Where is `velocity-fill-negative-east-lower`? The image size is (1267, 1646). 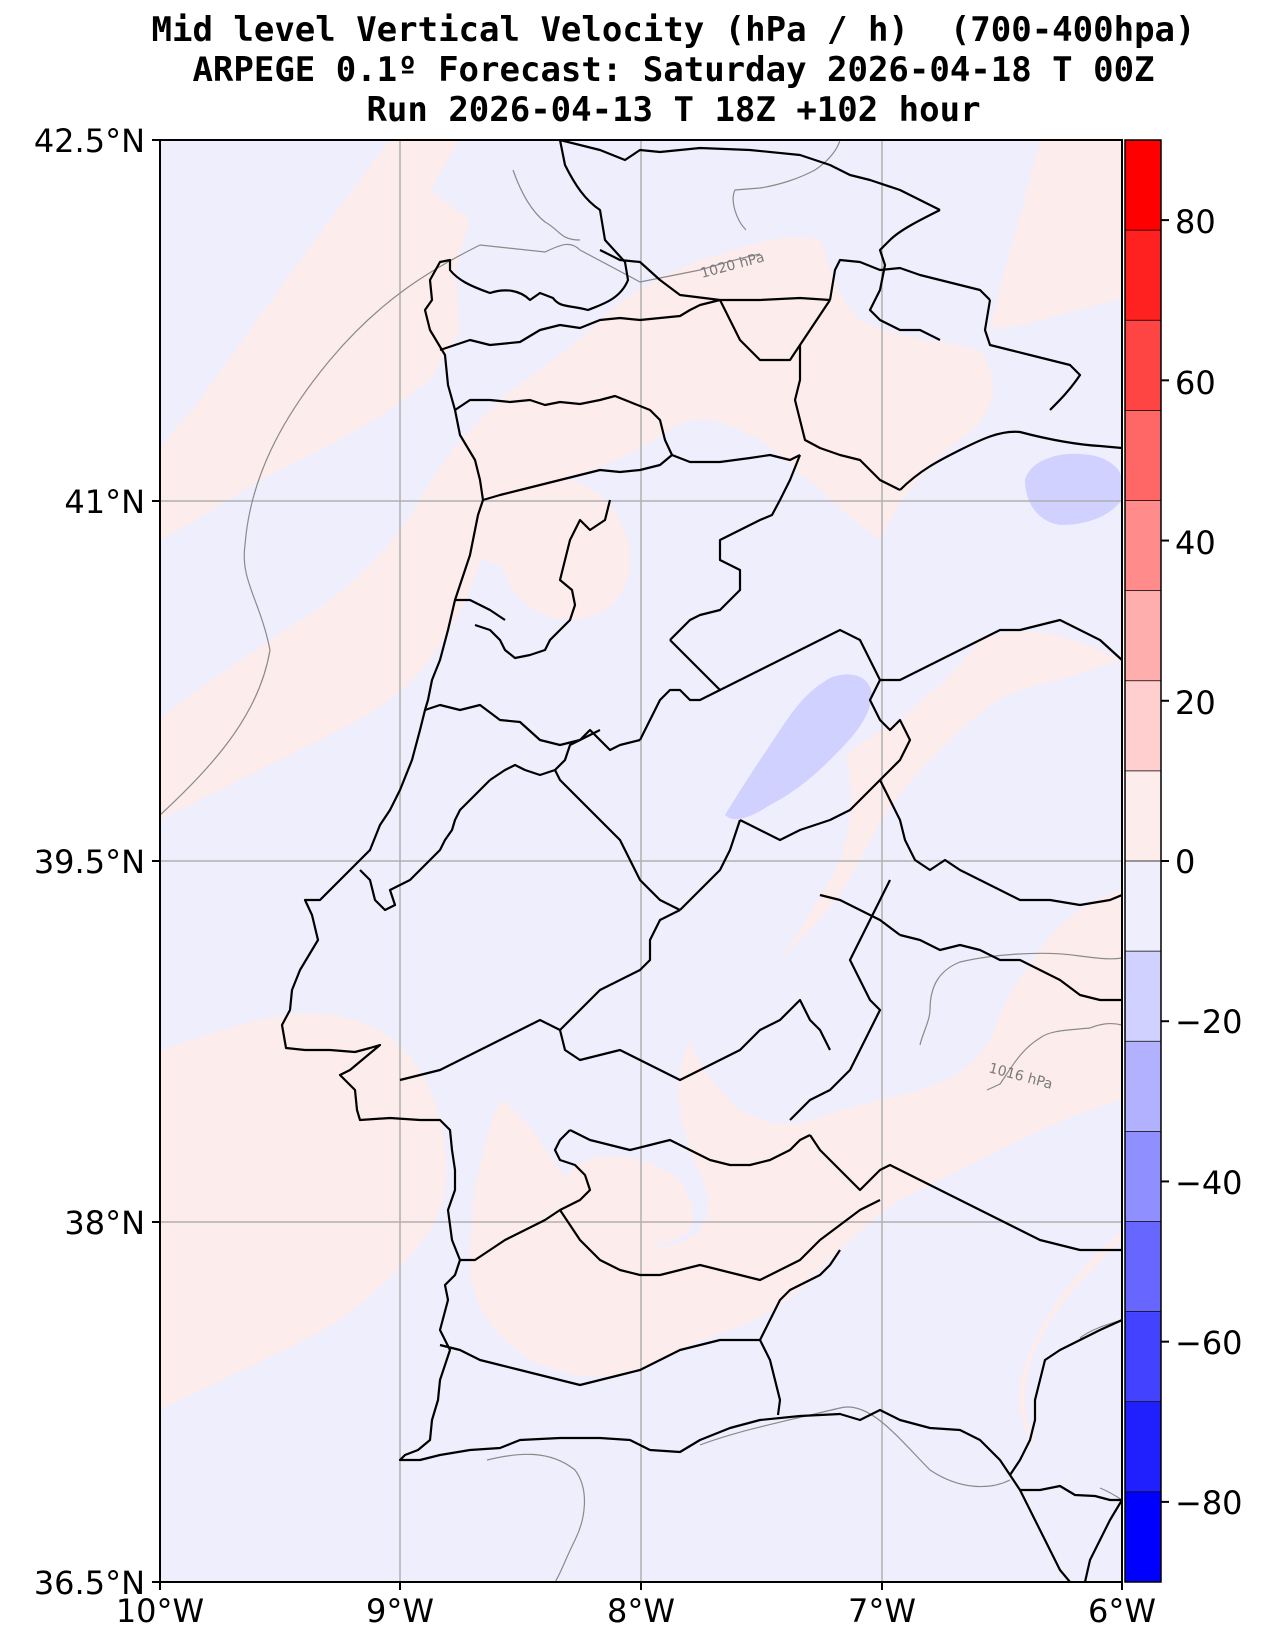 velocity-fill-negative-east-lower is located at coordinates (1073, 1354).